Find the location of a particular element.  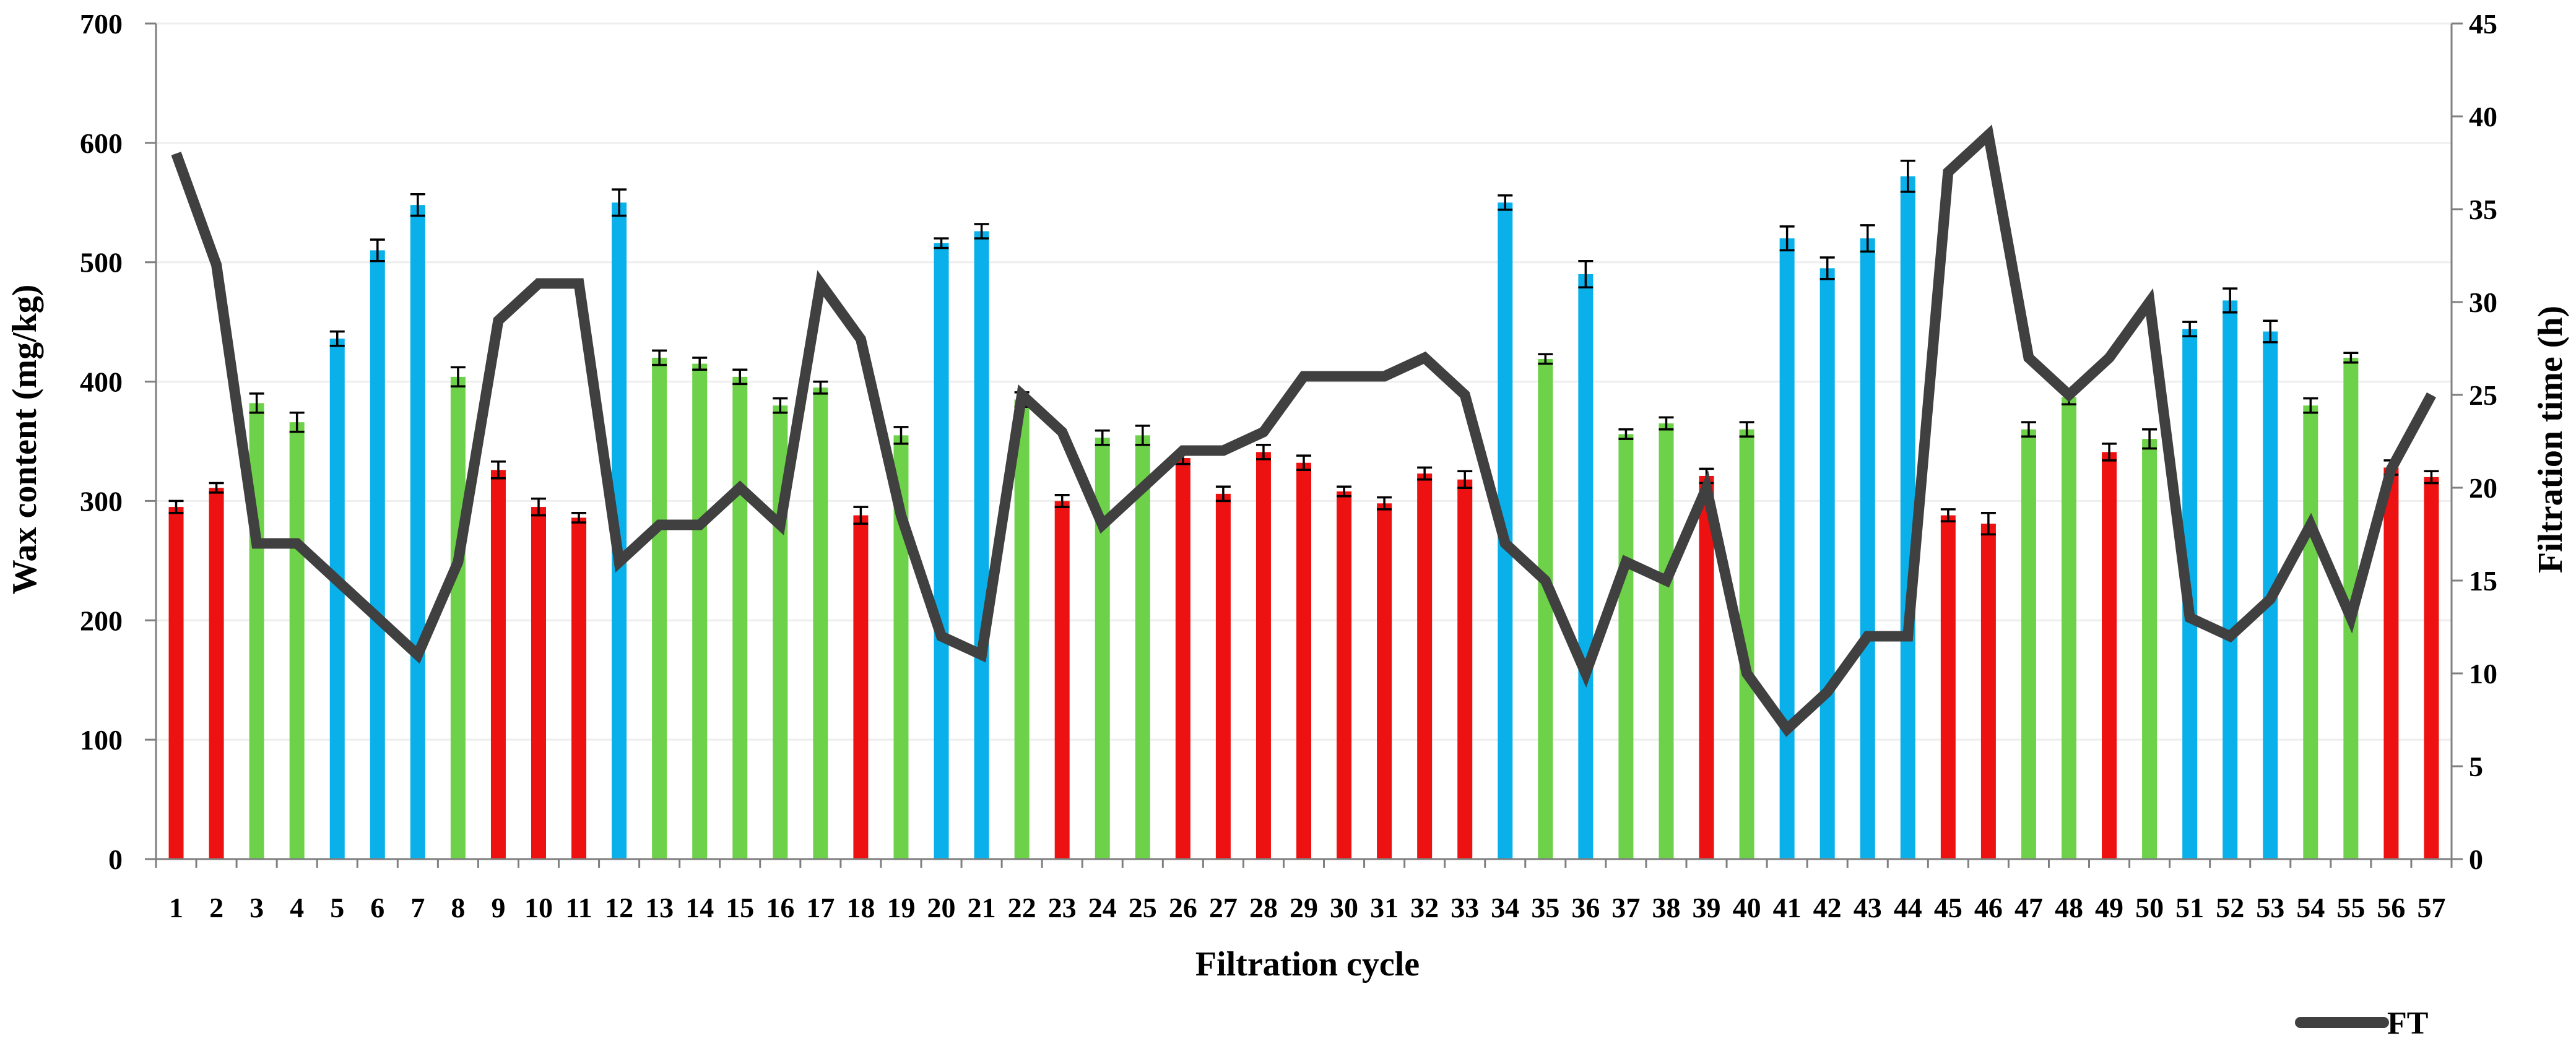

x-tick-label: 41 is located at coordinates (1787, 907).